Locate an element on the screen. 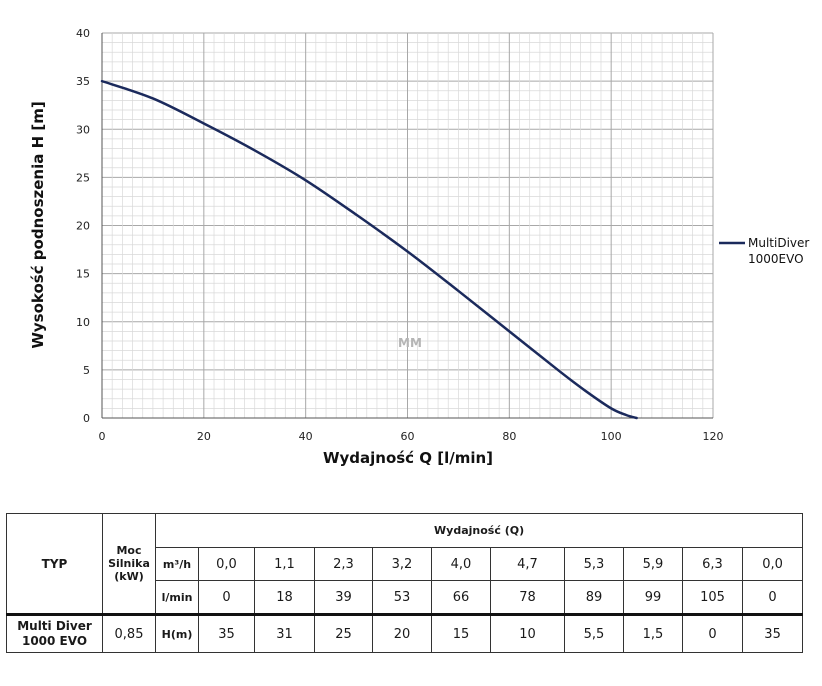 The height and width of the screenshot is (686, 822). power-value: 0,85 is located at coordinates (129, 633).